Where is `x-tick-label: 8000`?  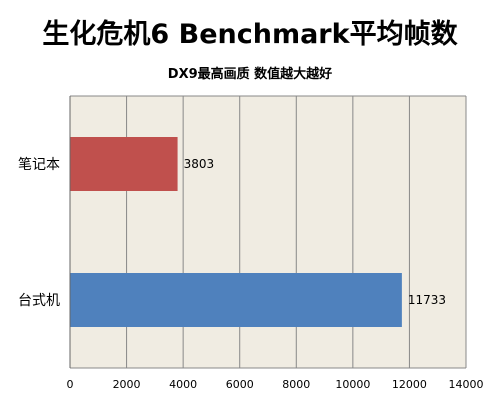
x-tick-label: 8000 is located at coordinates (296, 384).